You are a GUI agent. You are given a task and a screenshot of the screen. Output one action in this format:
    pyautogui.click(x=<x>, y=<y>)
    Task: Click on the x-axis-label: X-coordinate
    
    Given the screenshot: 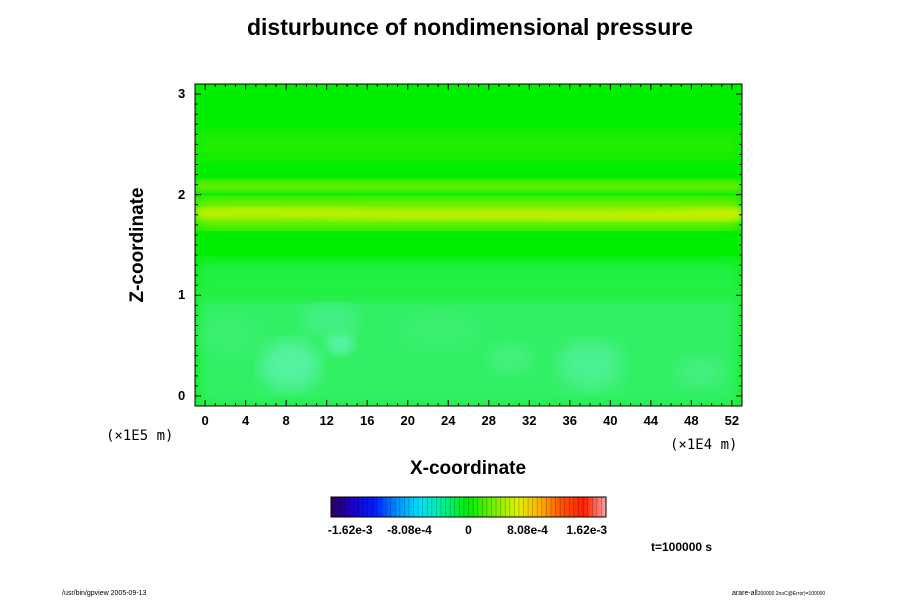 What is the action you would take?
    pyautogui.click(x=468, y=468)
    